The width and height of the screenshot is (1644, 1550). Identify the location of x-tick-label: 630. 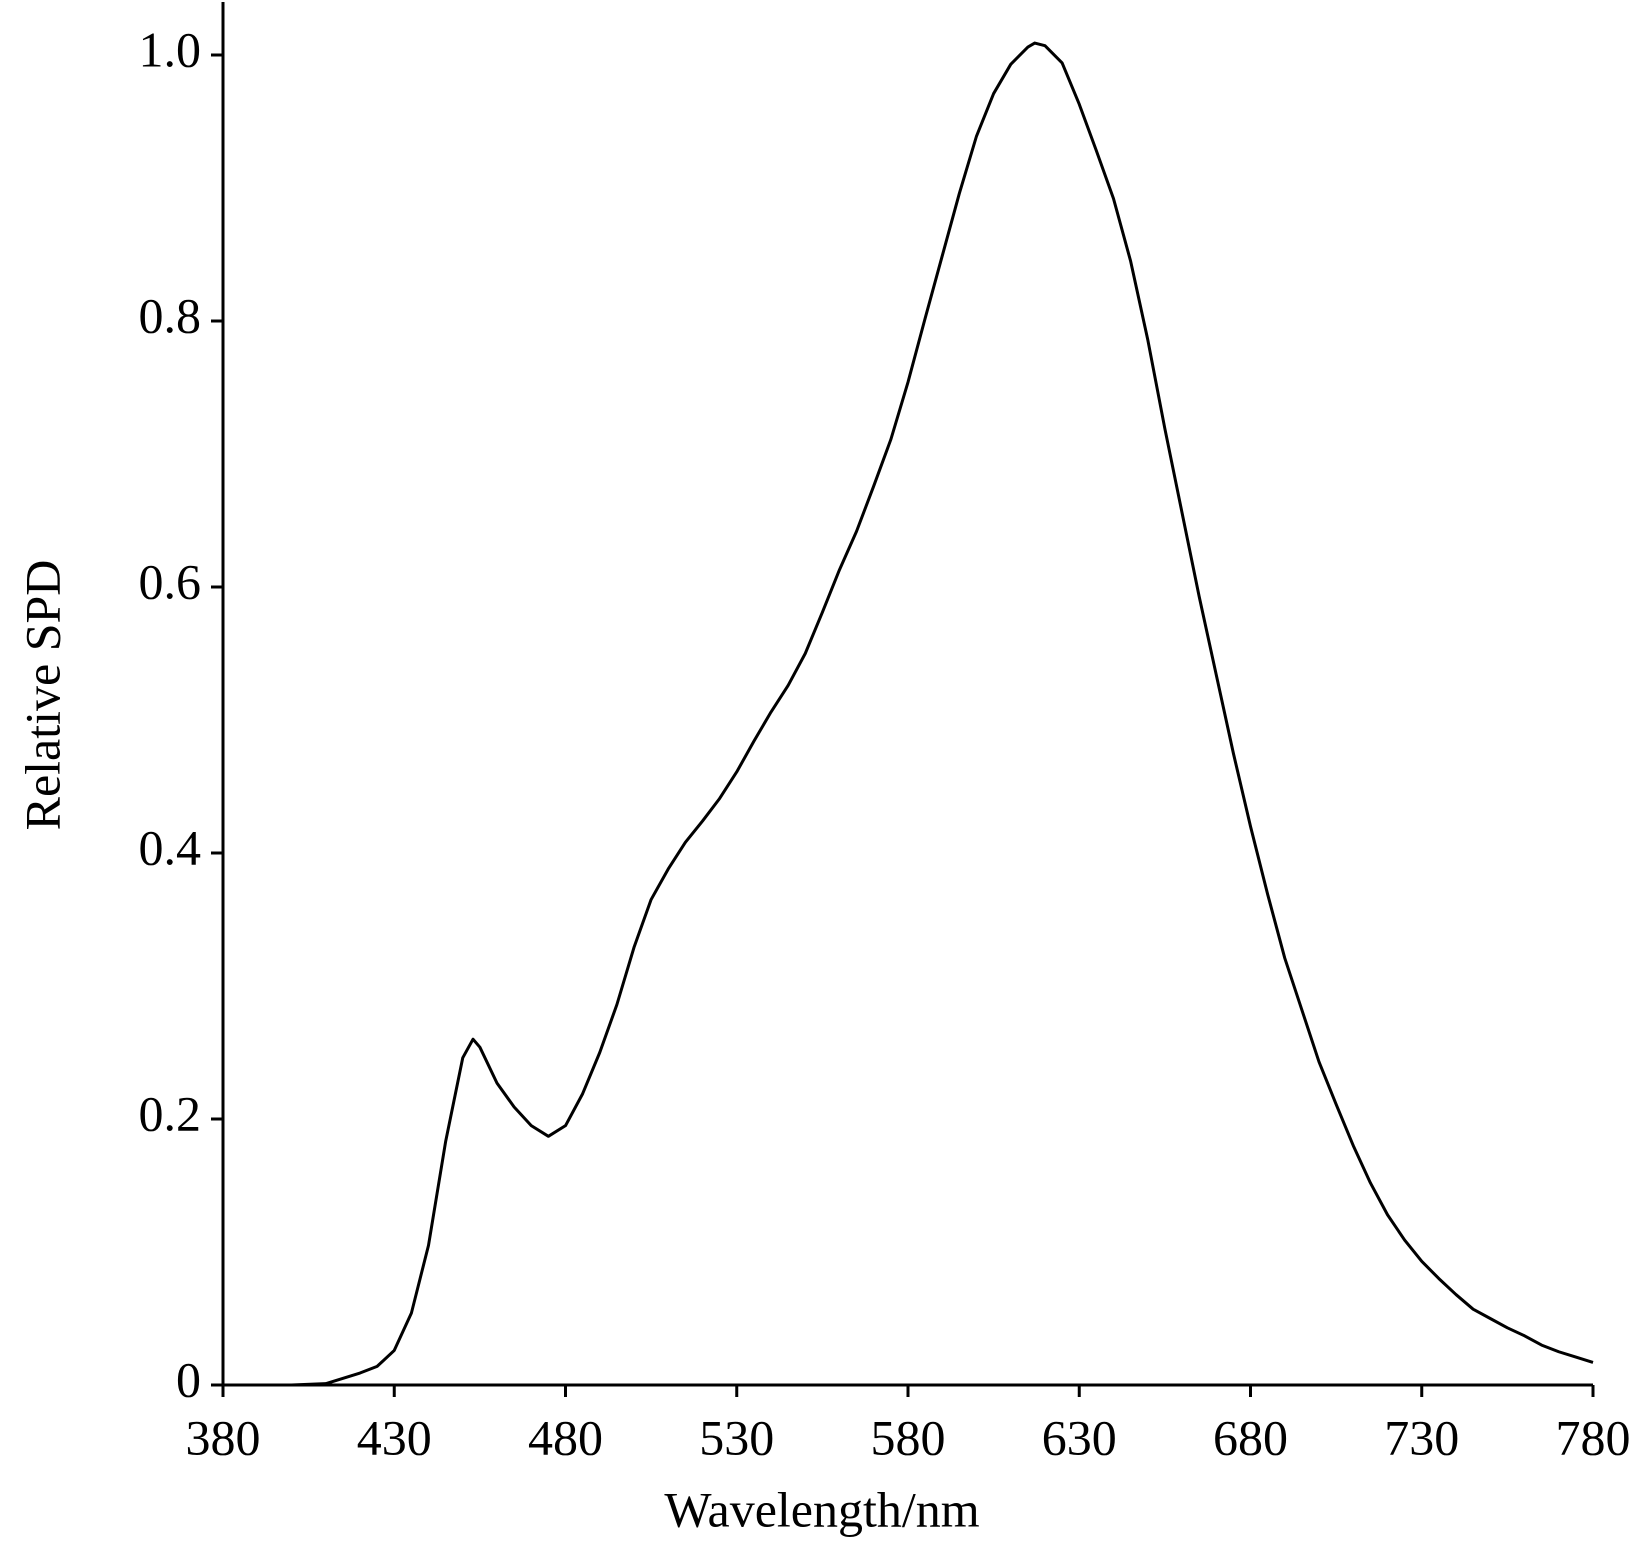
(1079, 1437).